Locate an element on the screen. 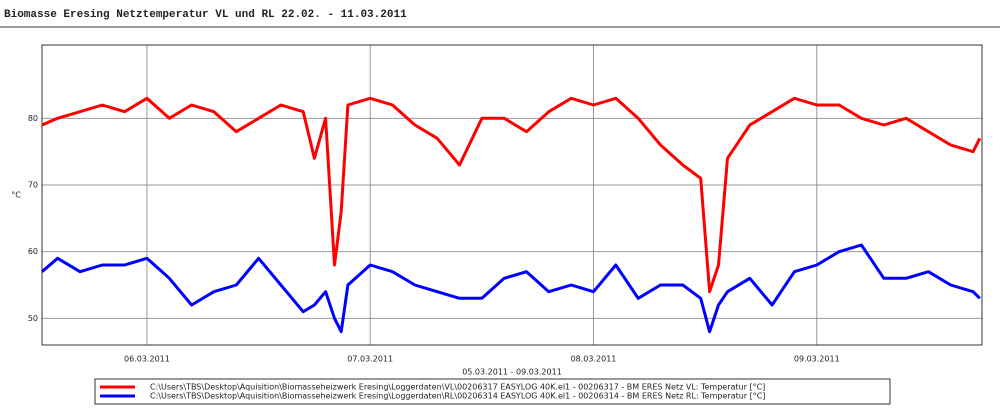 The image size is (1000, 417). x-tick-label: 09.03.2011 is located at coordinates (817, 359).